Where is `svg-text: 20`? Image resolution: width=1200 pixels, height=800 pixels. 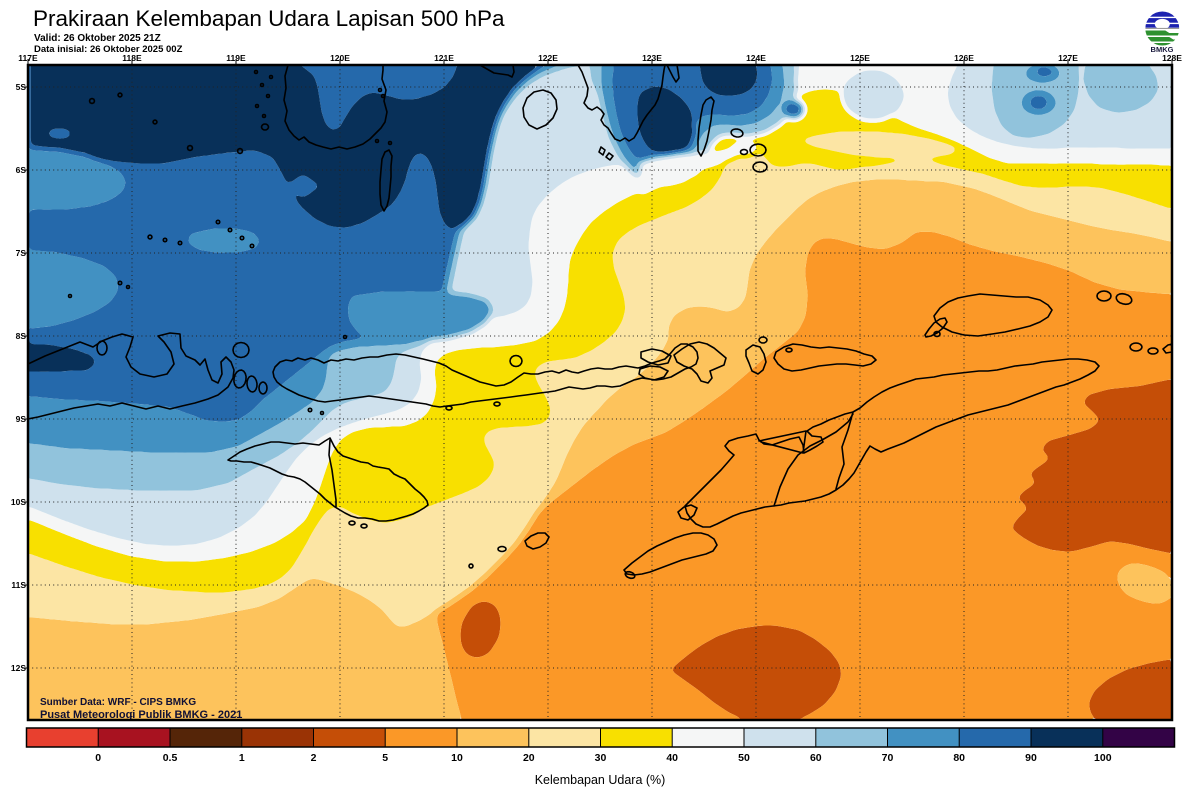
svg-text: 20 is located at coordinates (529, 758).